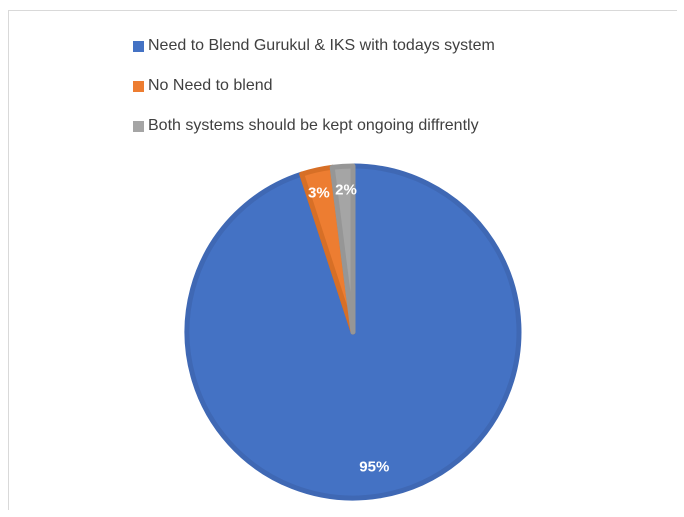 The height and width of the screenshot is (517, 684). What do you see at coordinates (138, 126) in the screenshot?
I see `legend-swatch-both` at bounding box center [138, 126].